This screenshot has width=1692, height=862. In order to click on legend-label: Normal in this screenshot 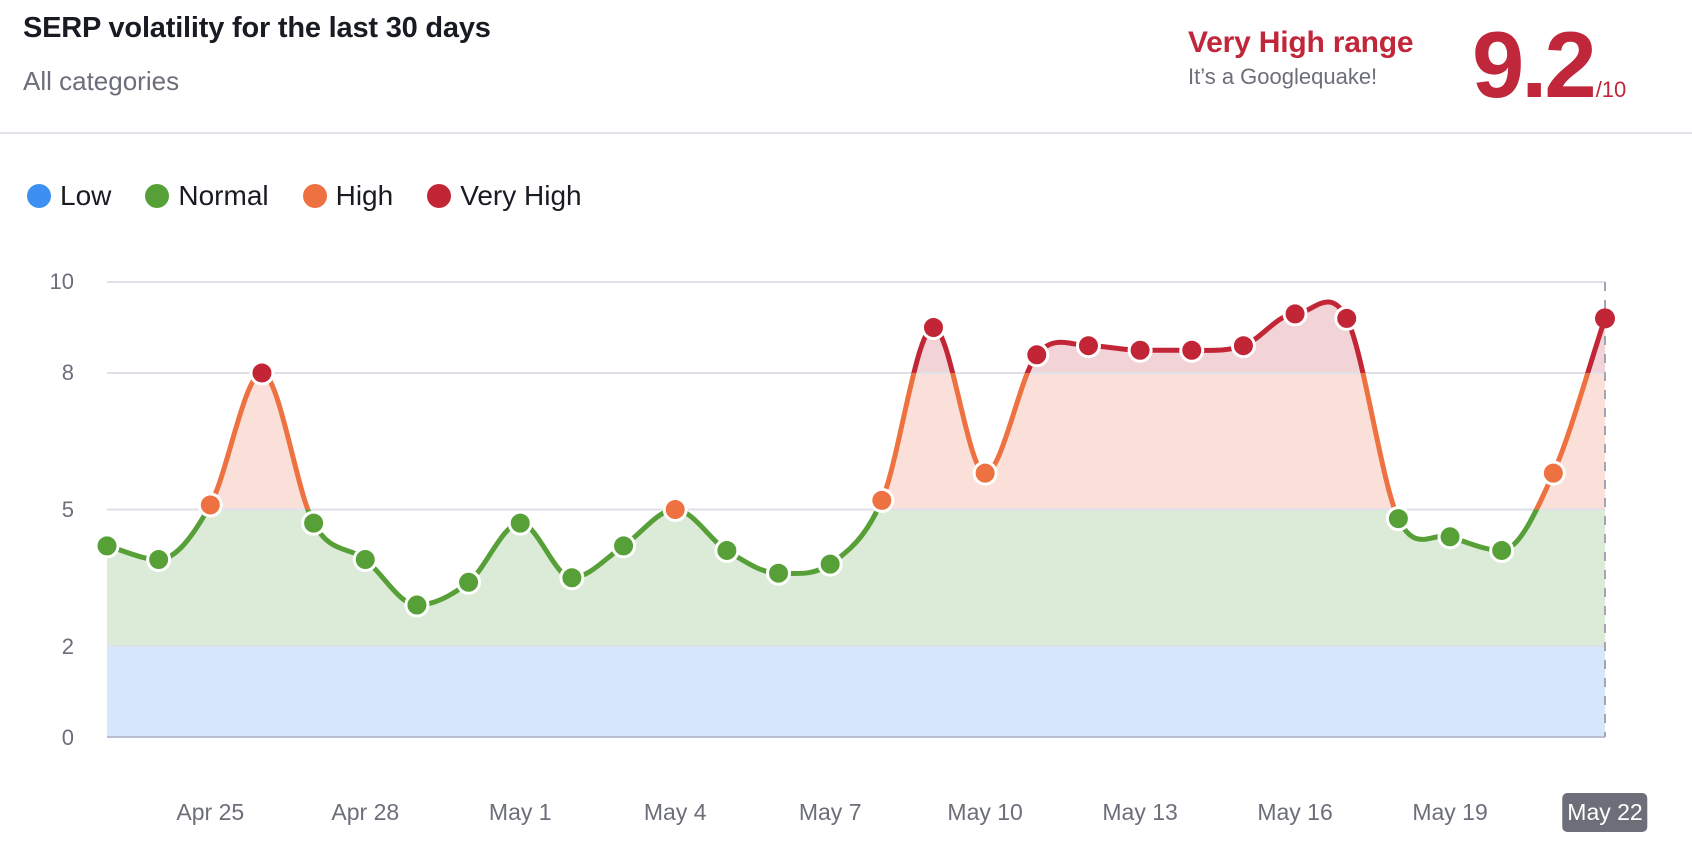, I will do `click(223, 195)`.